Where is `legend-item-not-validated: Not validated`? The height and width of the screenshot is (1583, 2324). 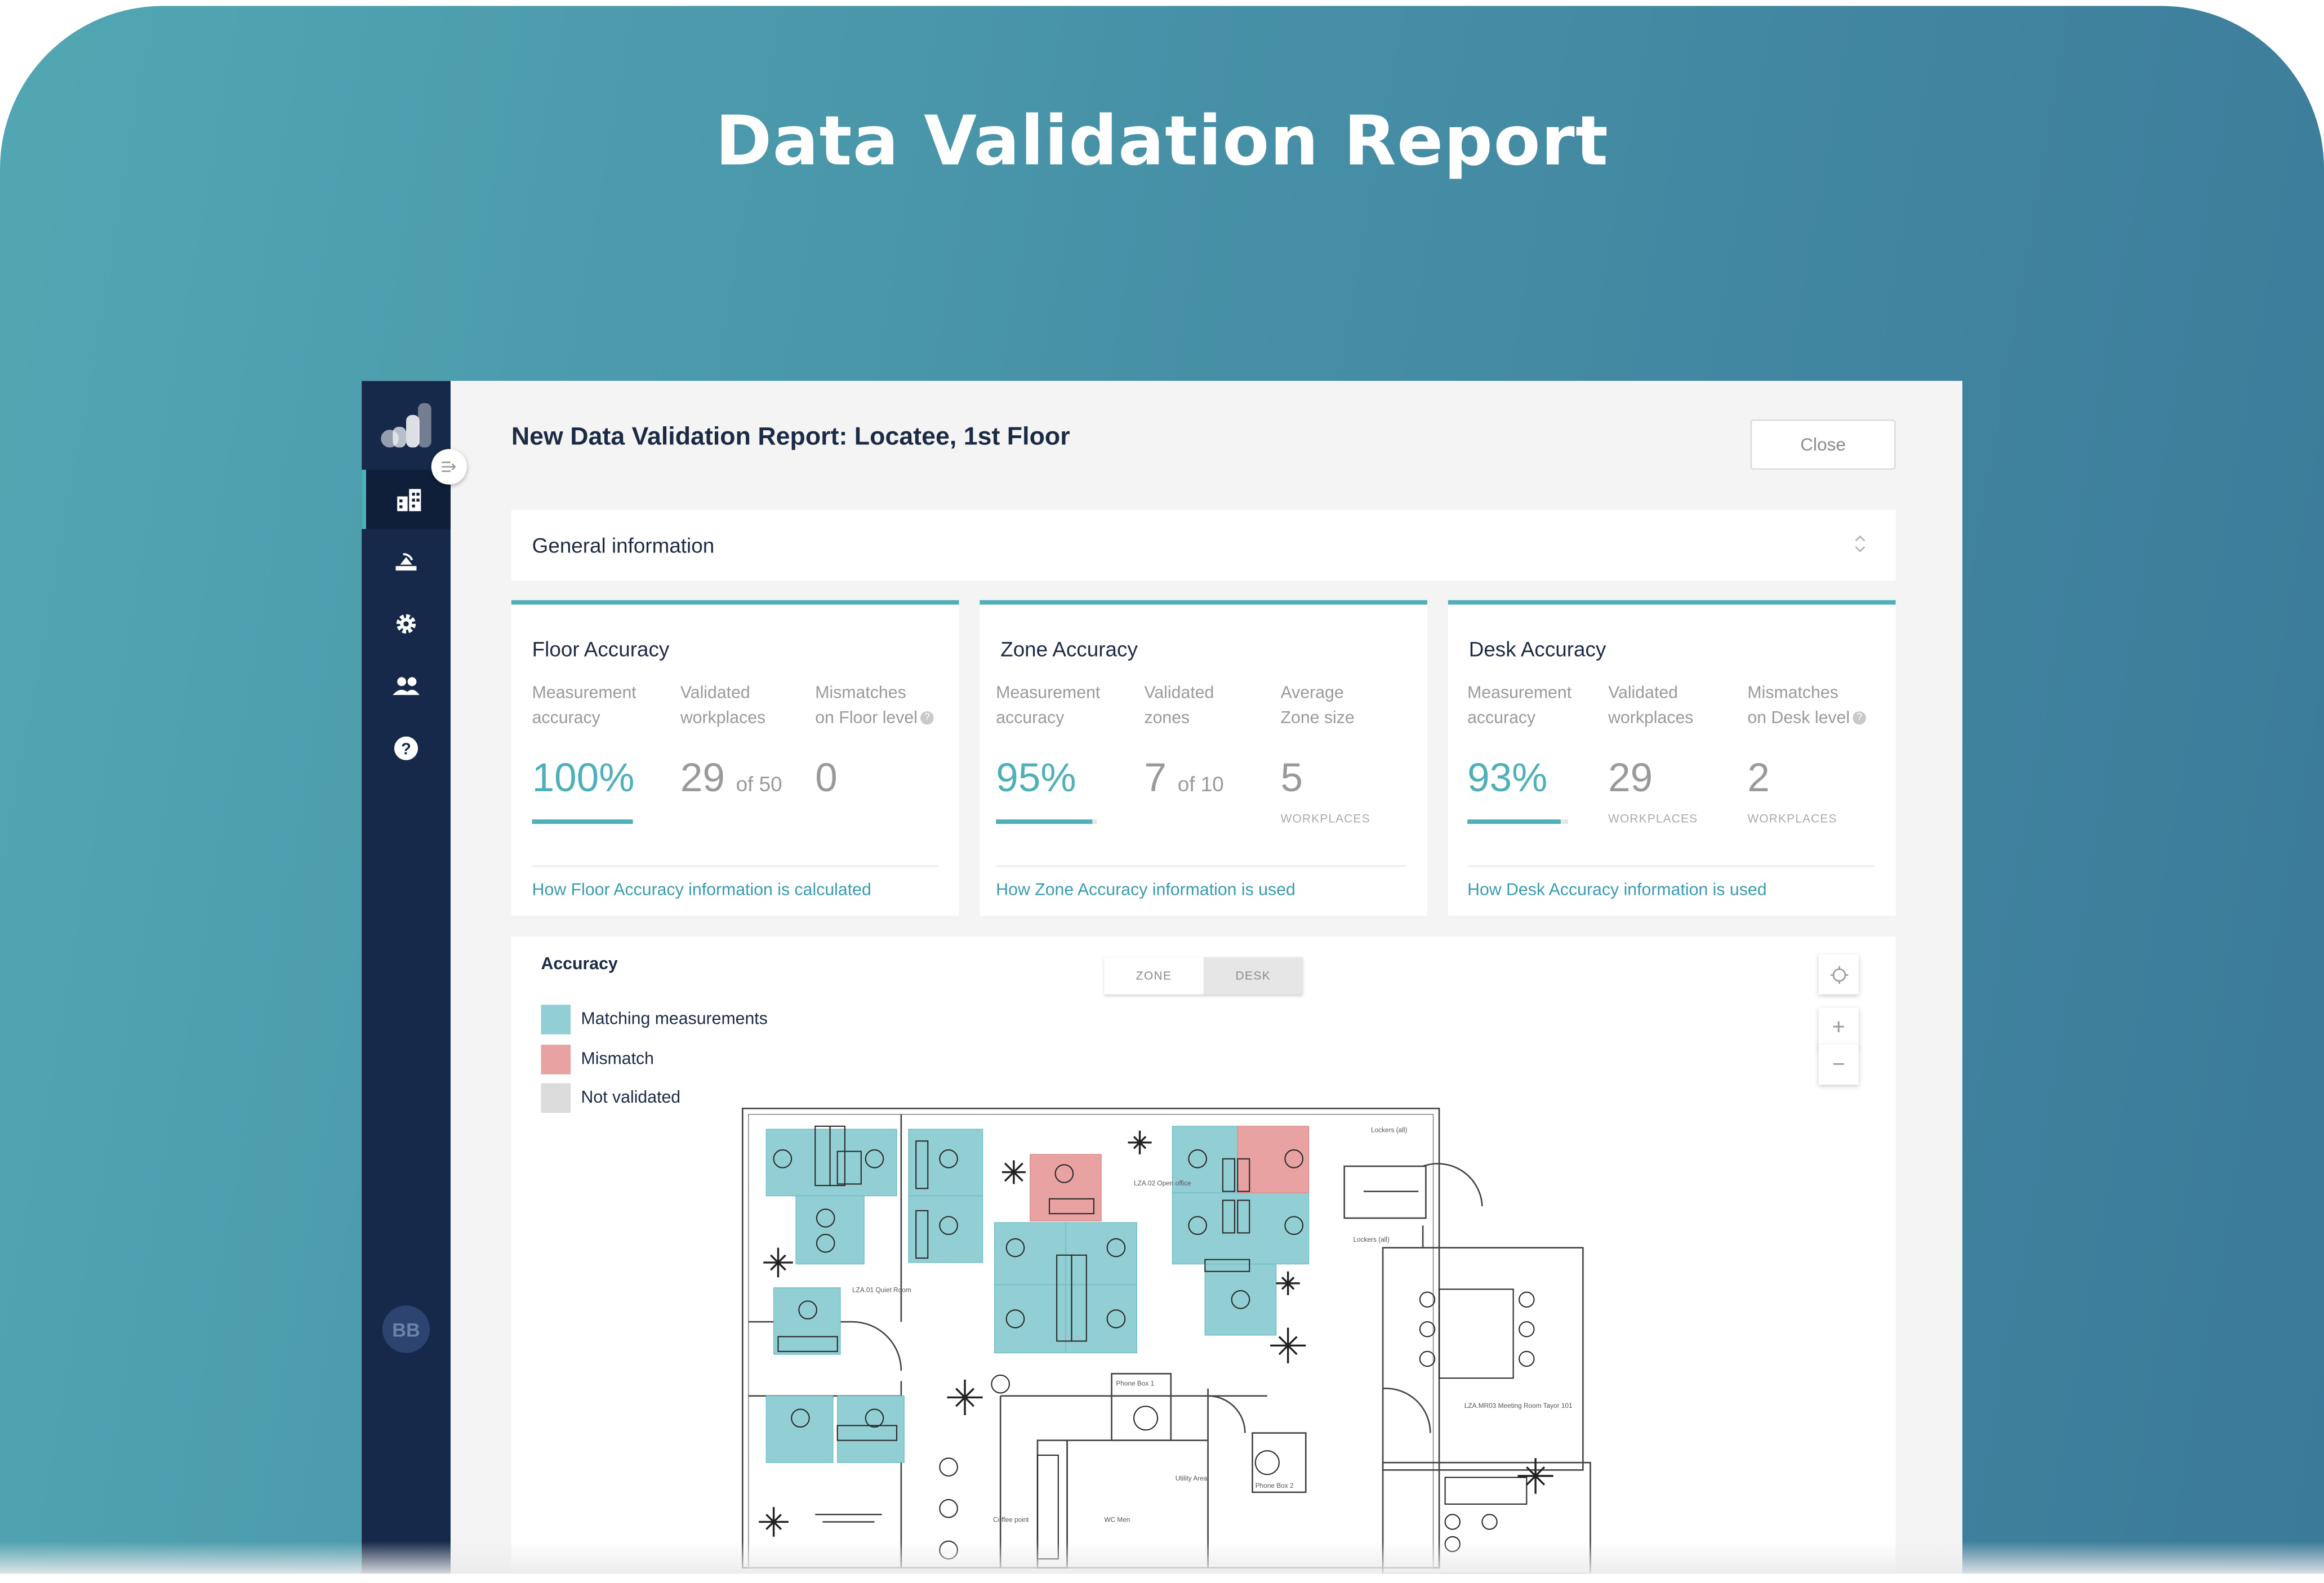 legend-item-not-validated: Not validated is located at coordinates (611, 1098).